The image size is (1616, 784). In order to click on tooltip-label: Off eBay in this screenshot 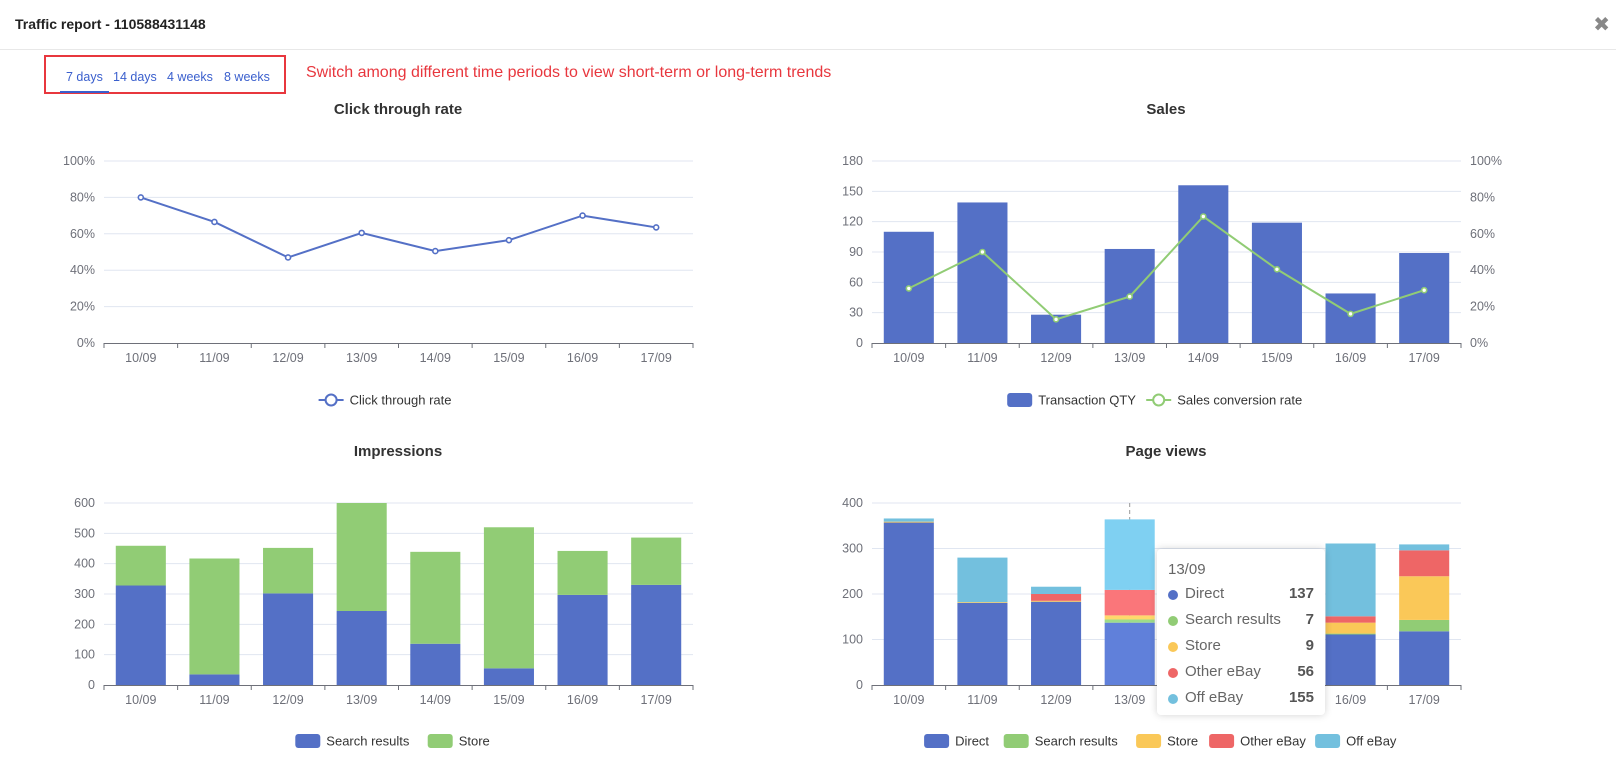, I will do `click(1214, 697)`.